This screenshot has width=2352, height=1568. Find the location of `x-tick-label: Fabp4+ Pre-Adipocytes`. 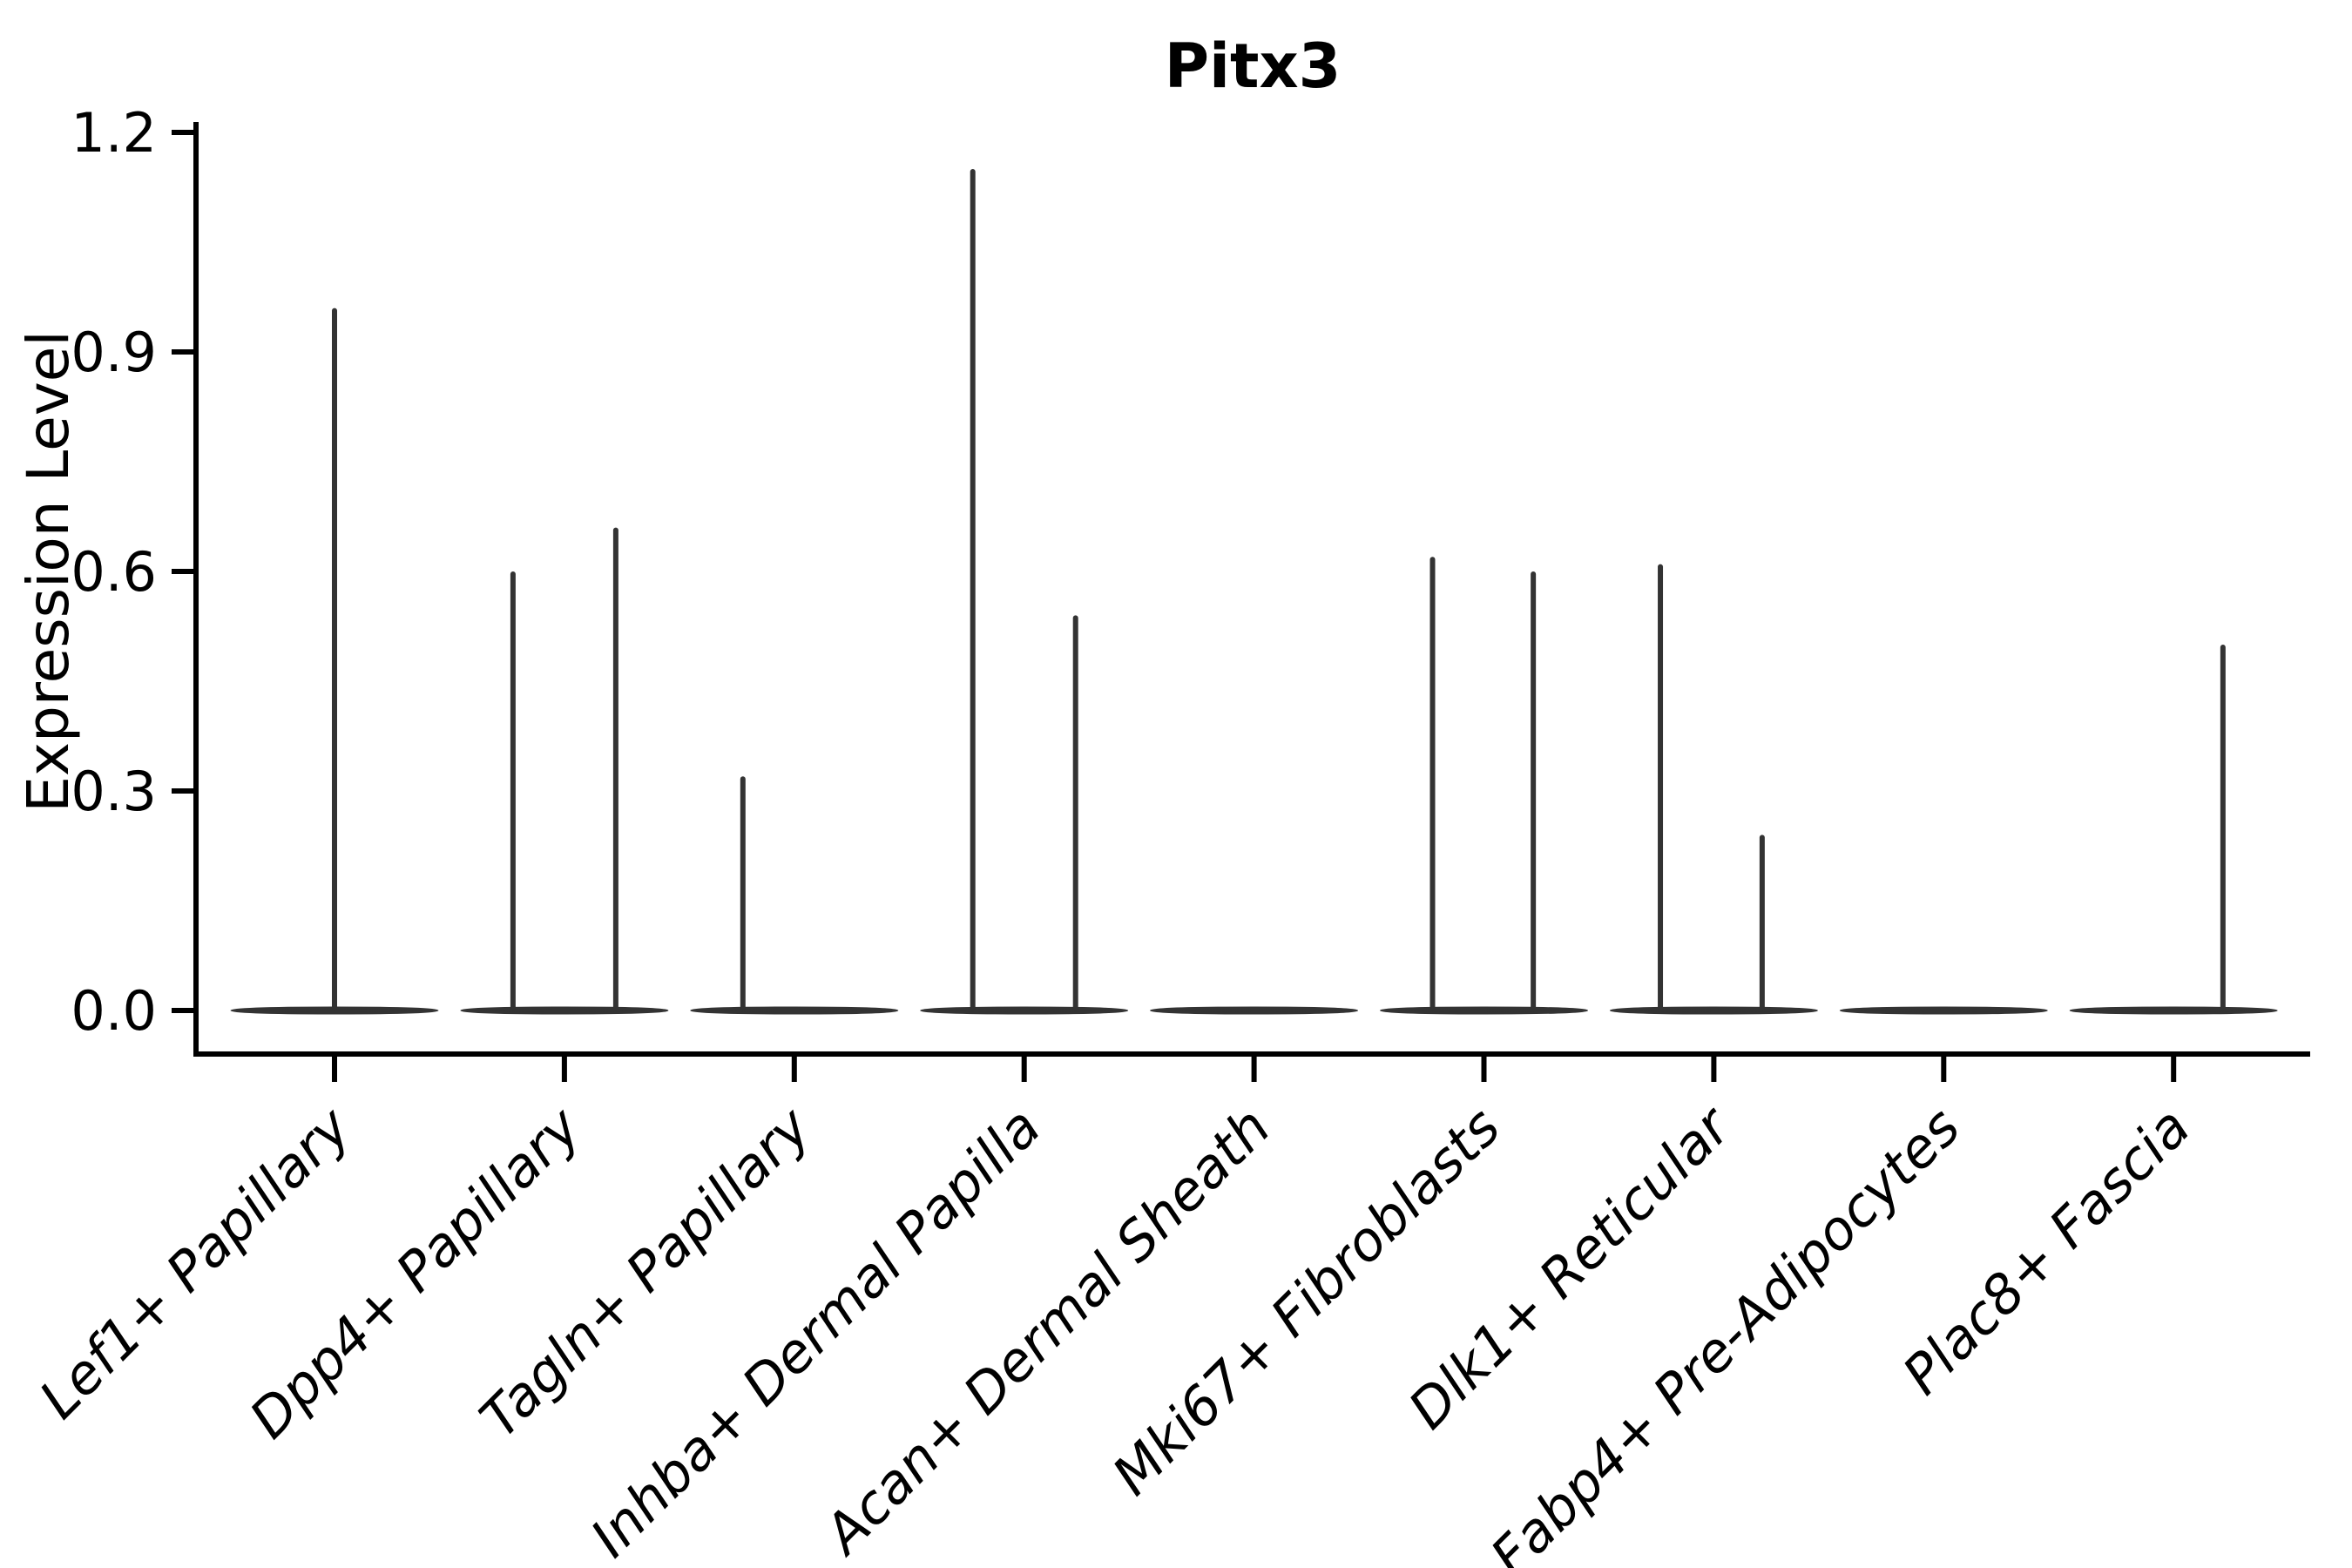

x-tick-label: Fabp4+ Pre-Adipocytes is located at coordinates (1725, 1331).